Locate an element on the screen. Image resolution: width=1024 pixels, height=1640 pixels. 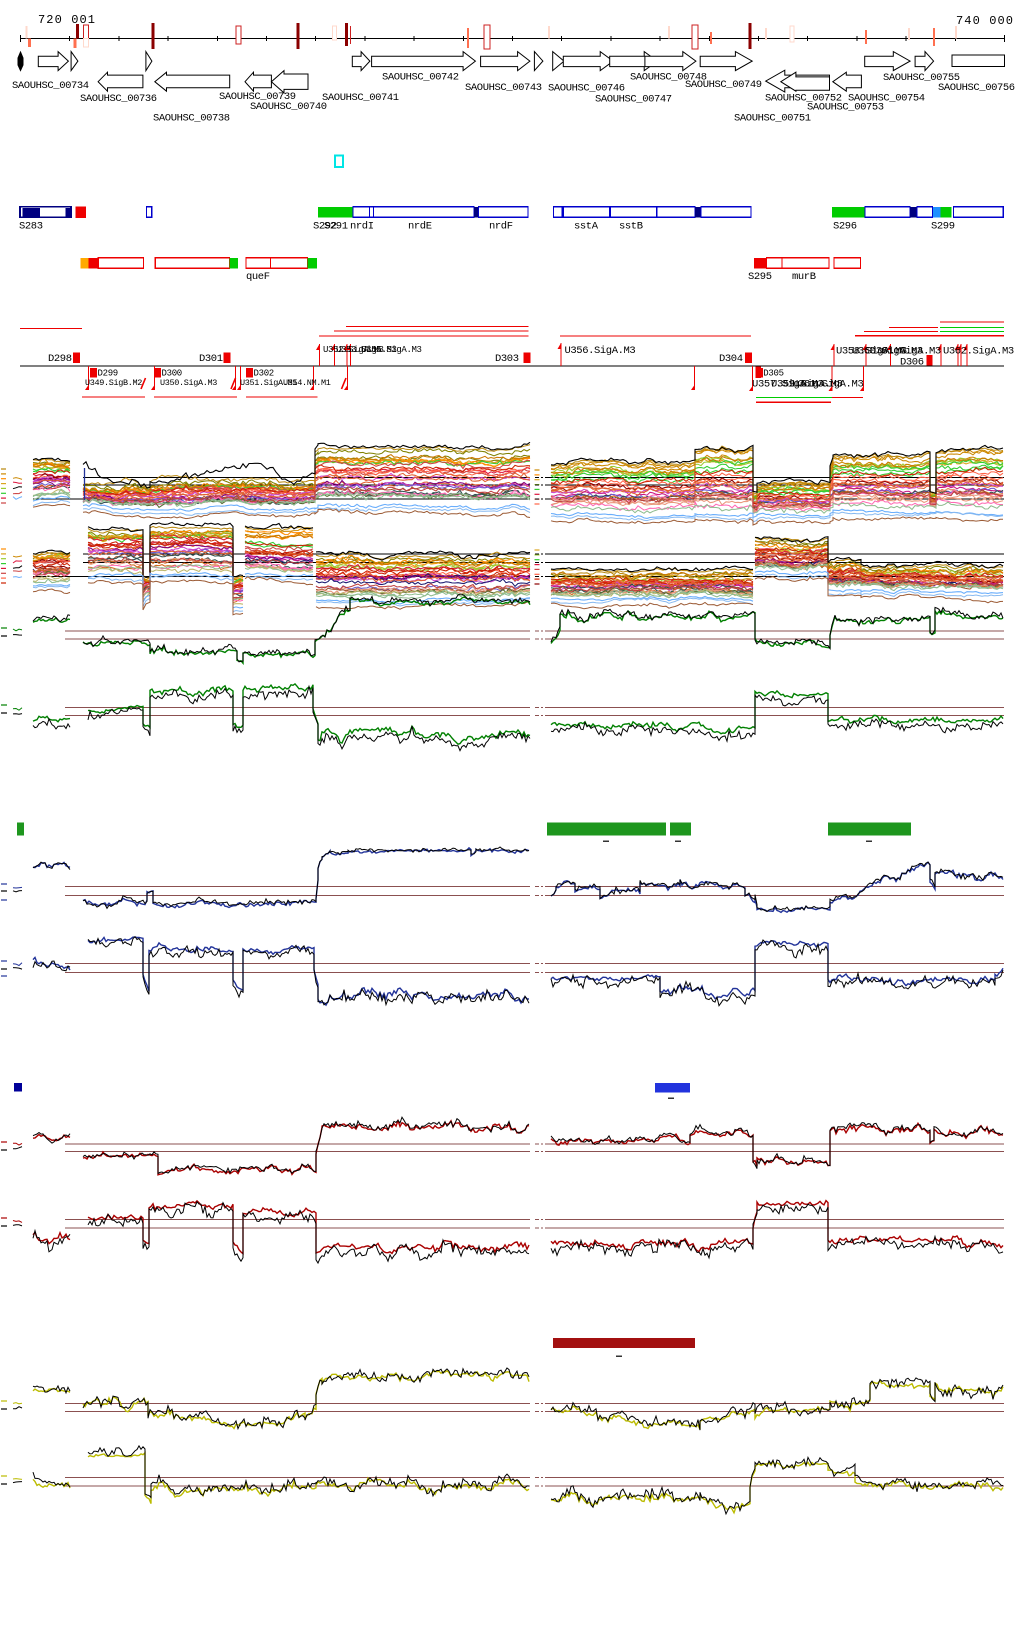
svg-text: D305 is located at coordinates (773, 374).